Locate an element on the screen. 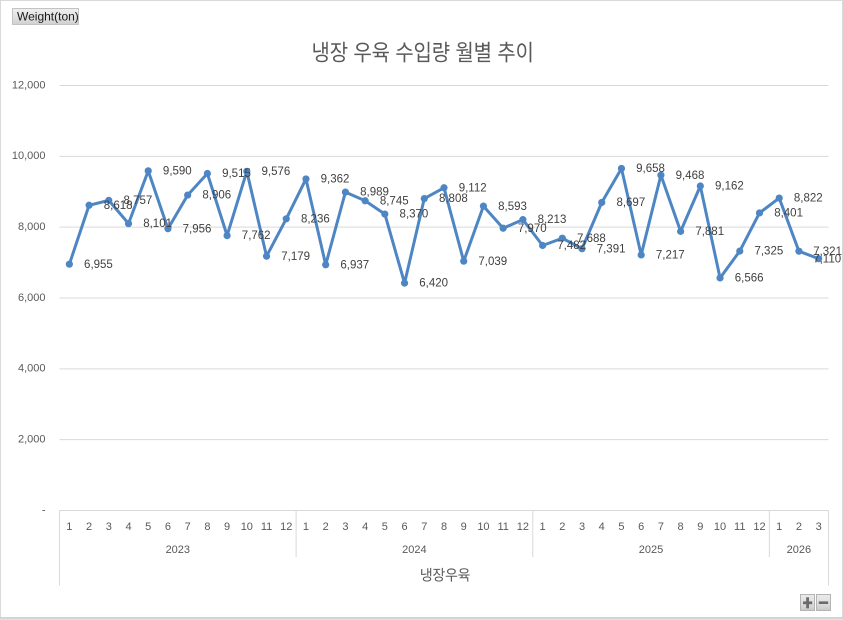 This screenshot has height=620, width=843. svg-text: 8,697 is located at coordinates (630, 203).